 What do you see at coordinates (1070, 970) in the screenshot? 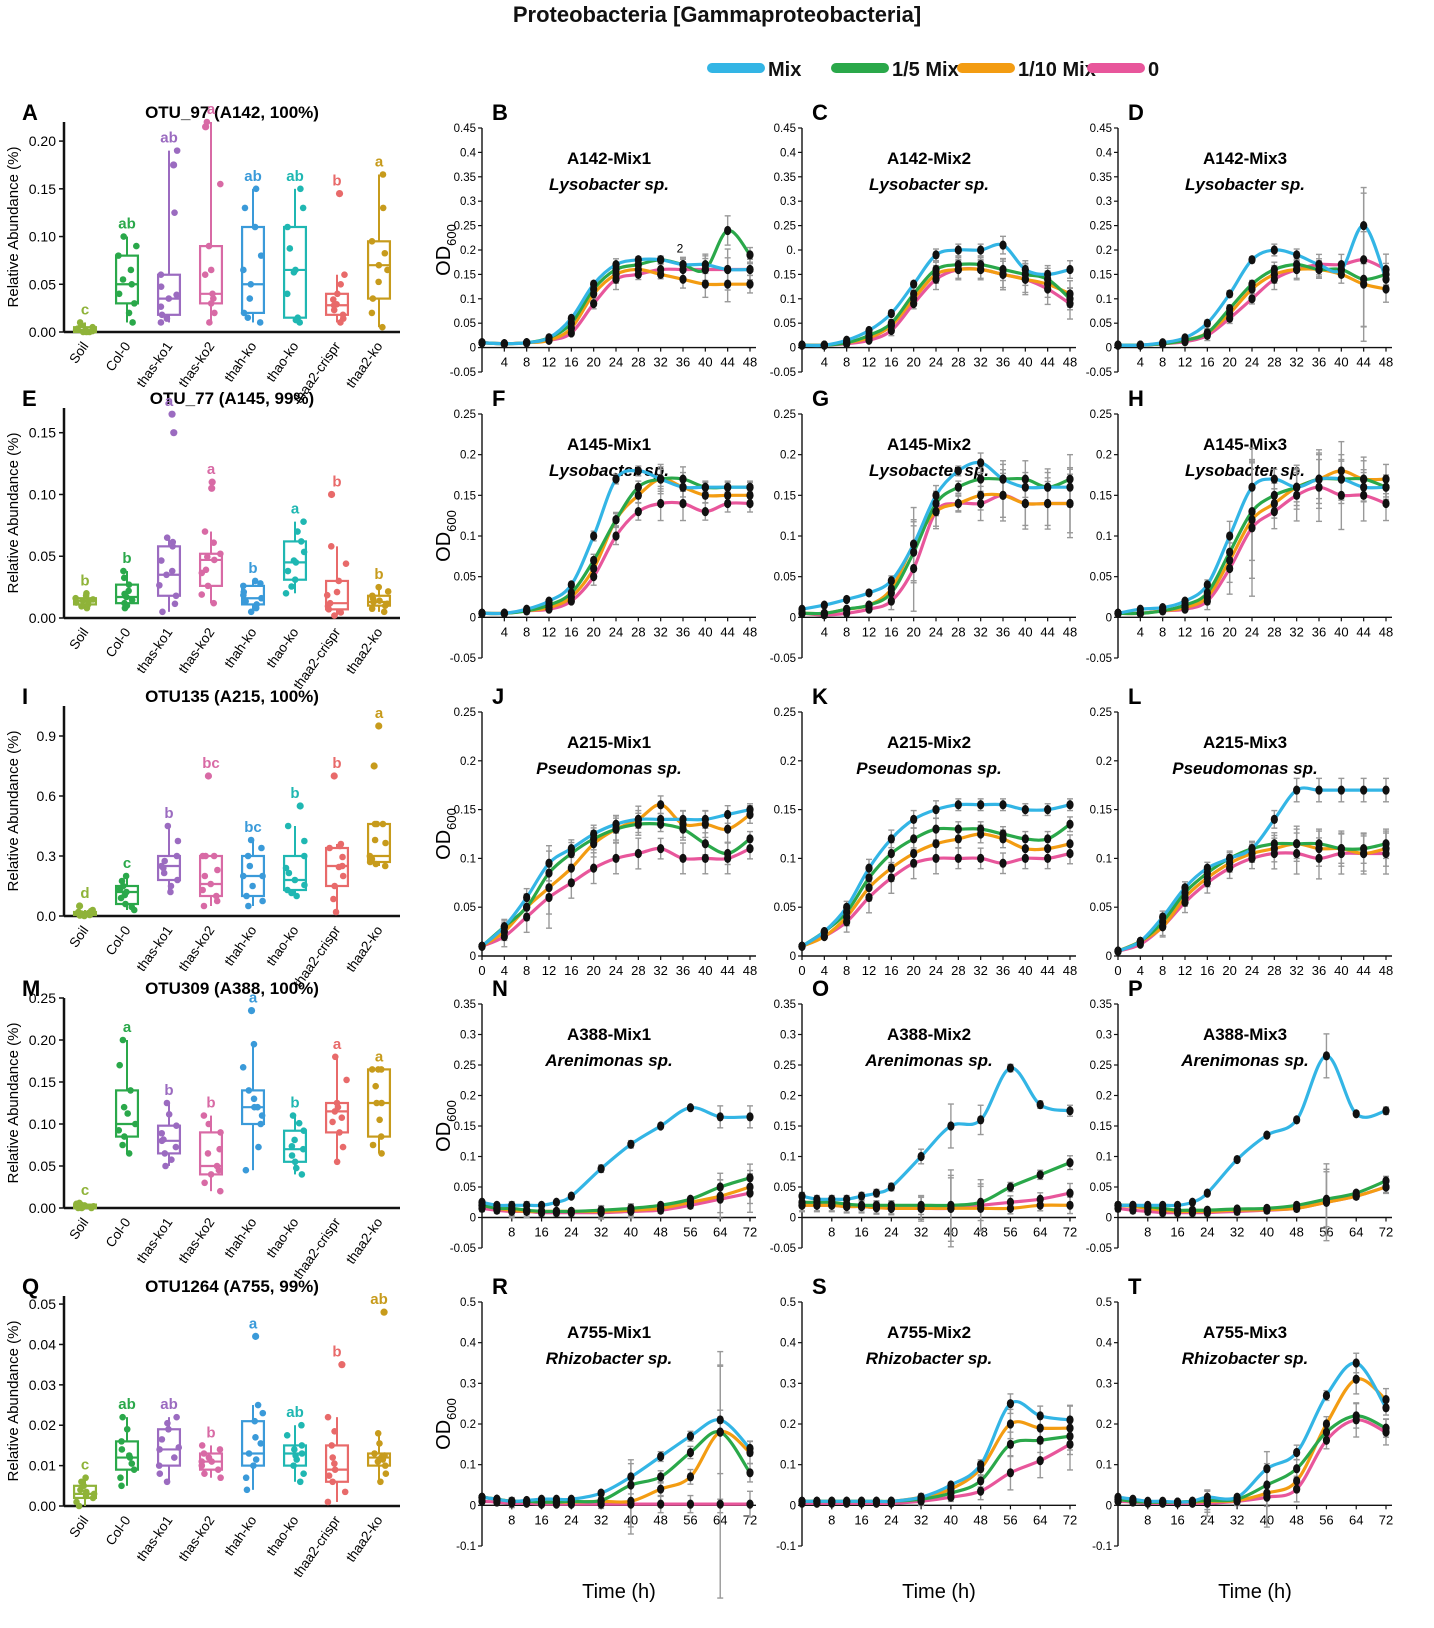
I see `x-tick-label: 48` at bounding box center [1070, 970].